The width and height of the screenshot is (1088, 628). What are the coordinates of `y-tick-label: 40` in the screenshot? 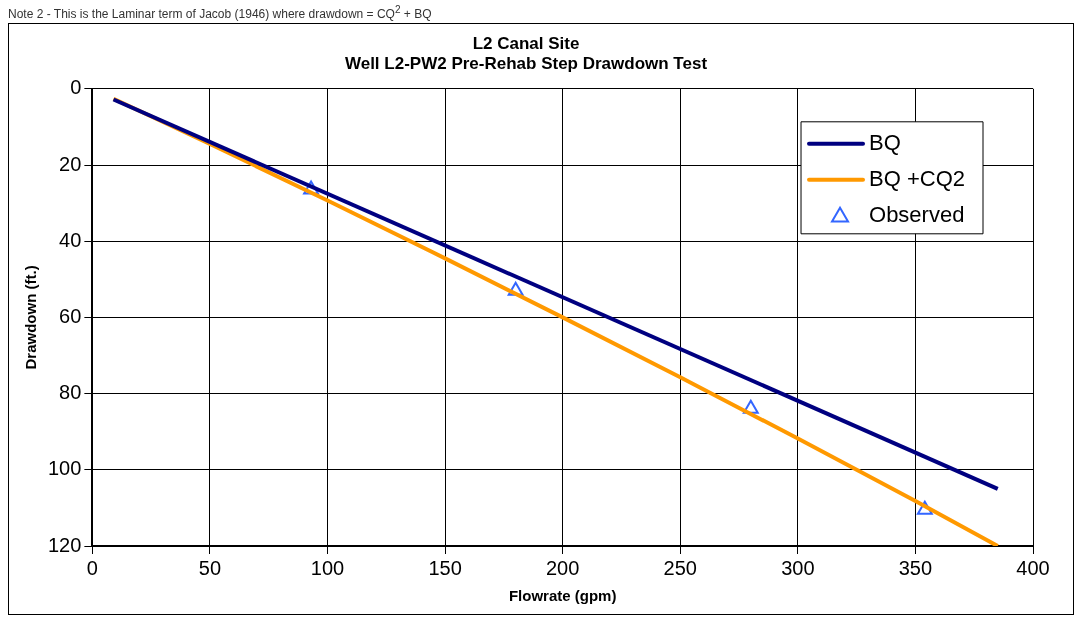 It's located at (70, 239).